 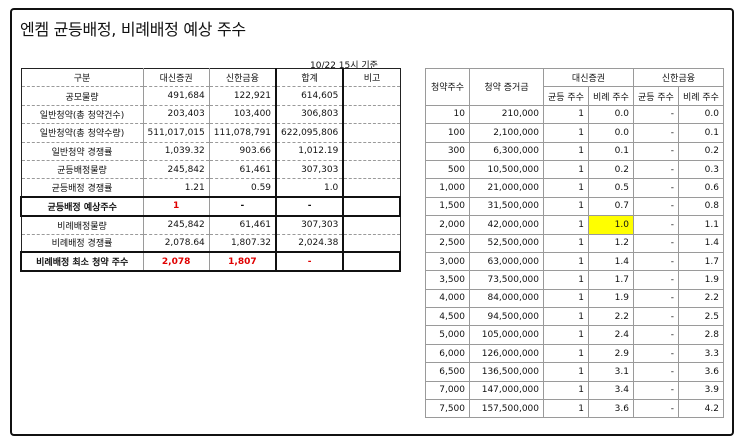 I want to click on table-row: 4,000 84,000,000 1 1.9-2.2, so click(x=574, y=298).